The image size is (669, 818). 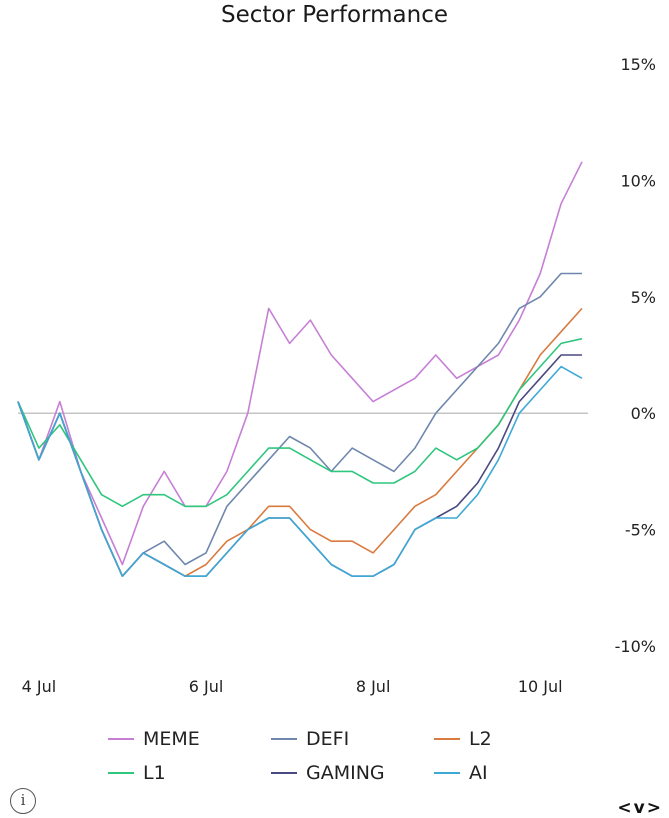 I want to click on legend-item-ai: AI, so click(x=461, y=773).